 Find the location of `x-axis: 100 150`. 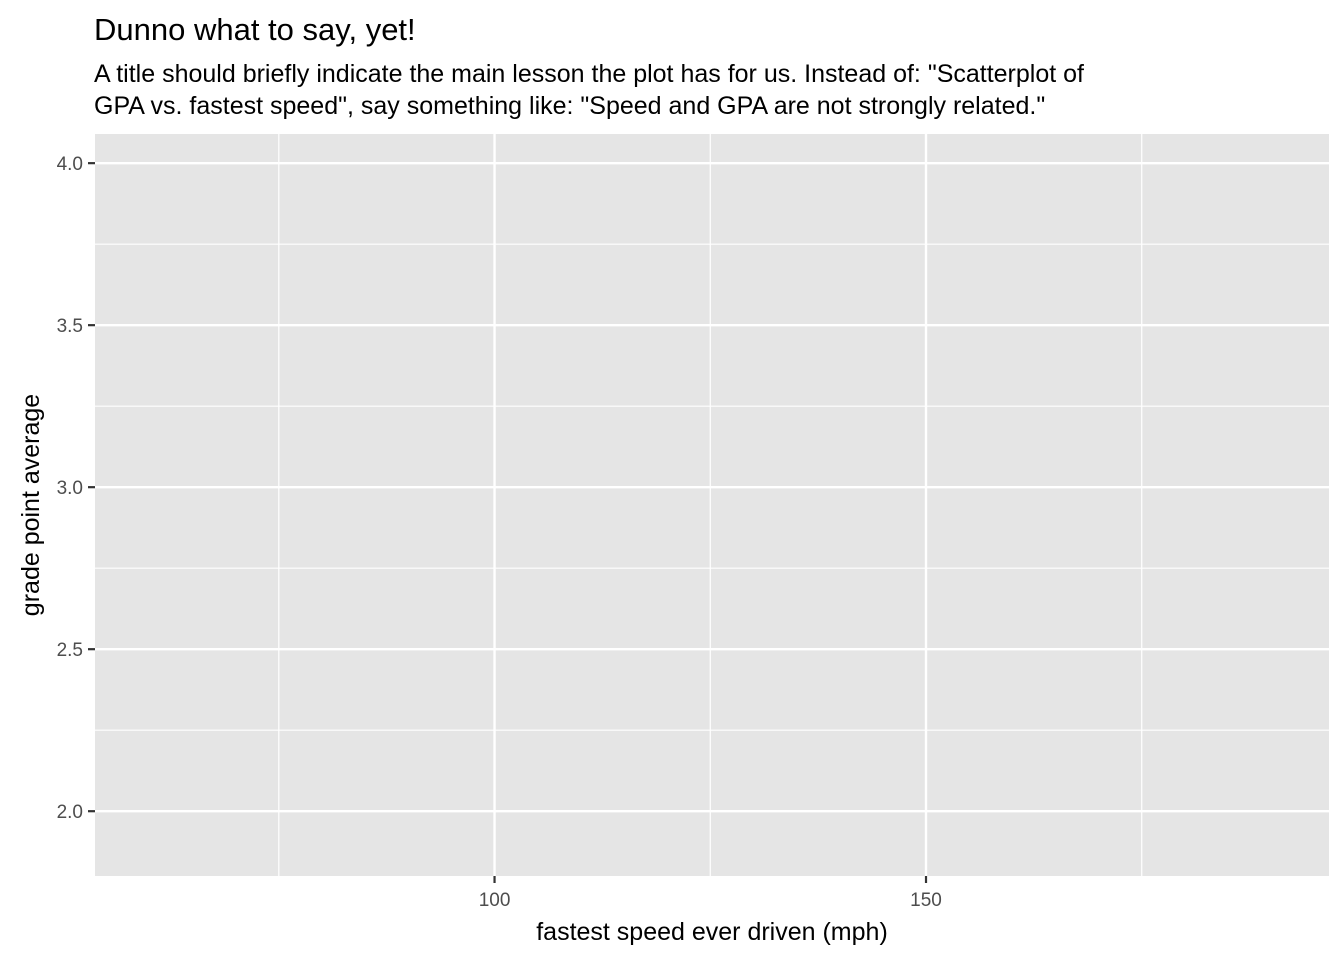

x-axis: 100 150 is located at coordinates (710, 893).